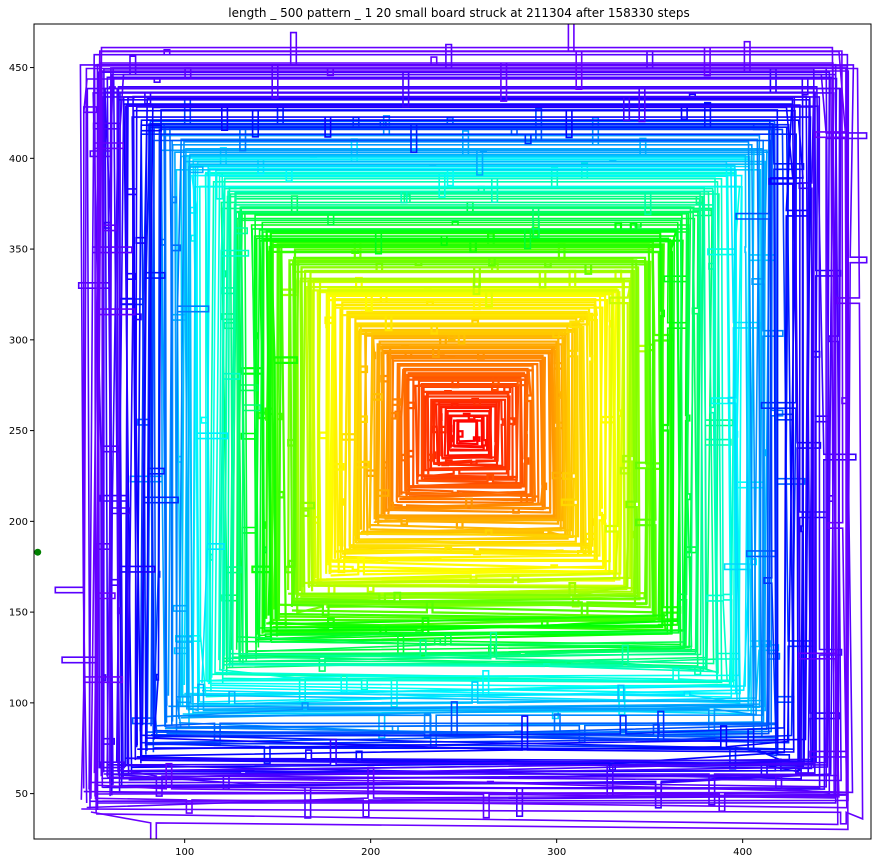 Image resolution: width=880 pixels, height=862 pixels. What do you see at coordinates (463, 848) in the screenshot?
I see `x-axis: 100 200 300 400` at bounding box center [463, 848].